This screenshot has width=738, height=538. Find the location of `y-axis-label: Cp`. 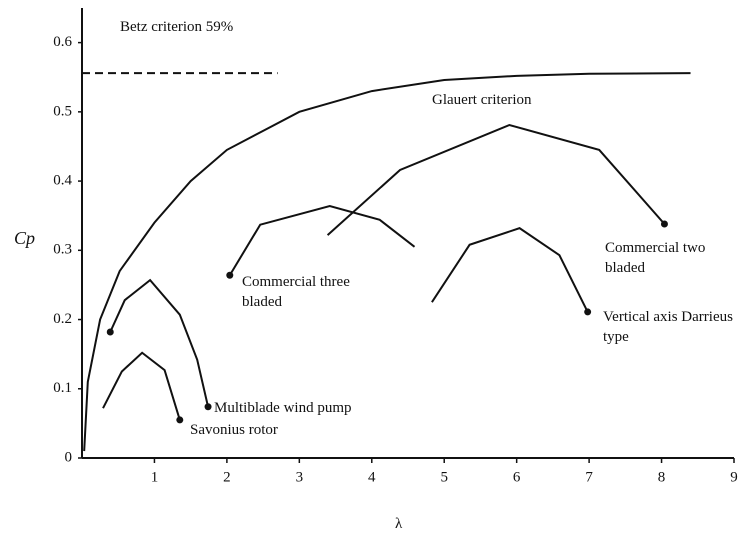

y-axis-label: Cp is located at coordinates (25, 238).